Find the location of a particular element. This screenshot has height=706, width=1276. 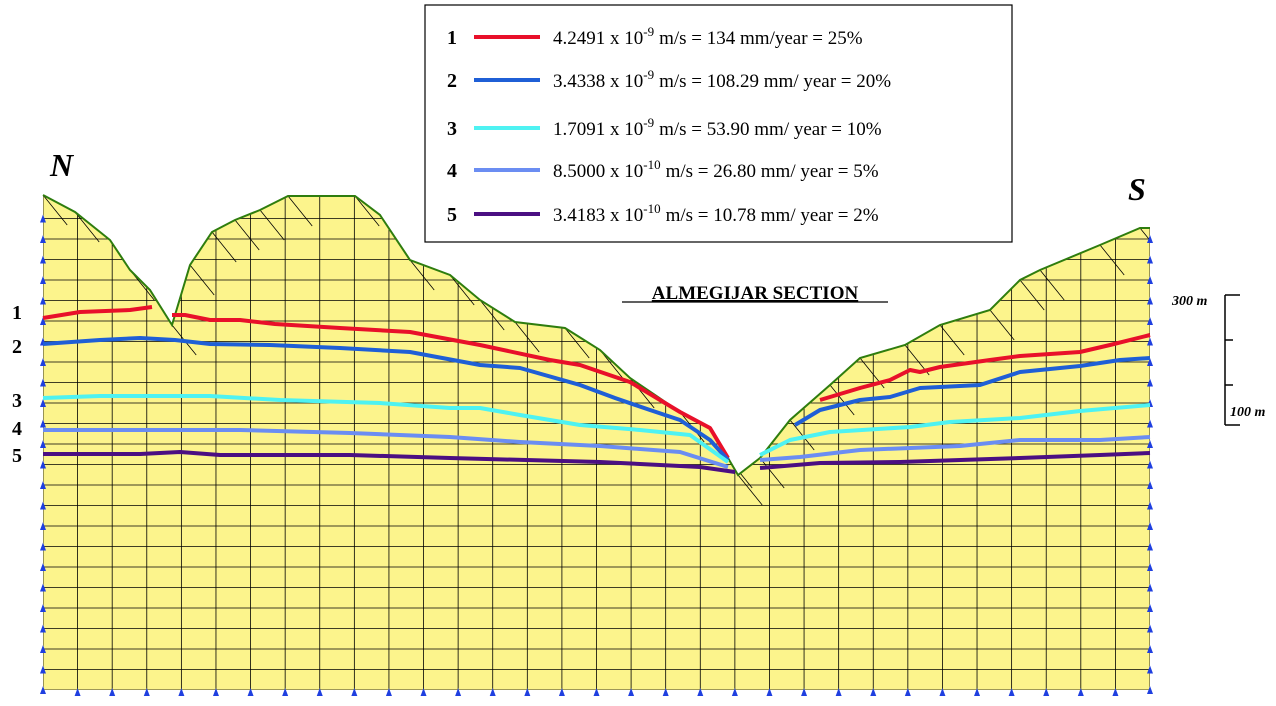

line-label: 3 is located at coordinates (17, 401).